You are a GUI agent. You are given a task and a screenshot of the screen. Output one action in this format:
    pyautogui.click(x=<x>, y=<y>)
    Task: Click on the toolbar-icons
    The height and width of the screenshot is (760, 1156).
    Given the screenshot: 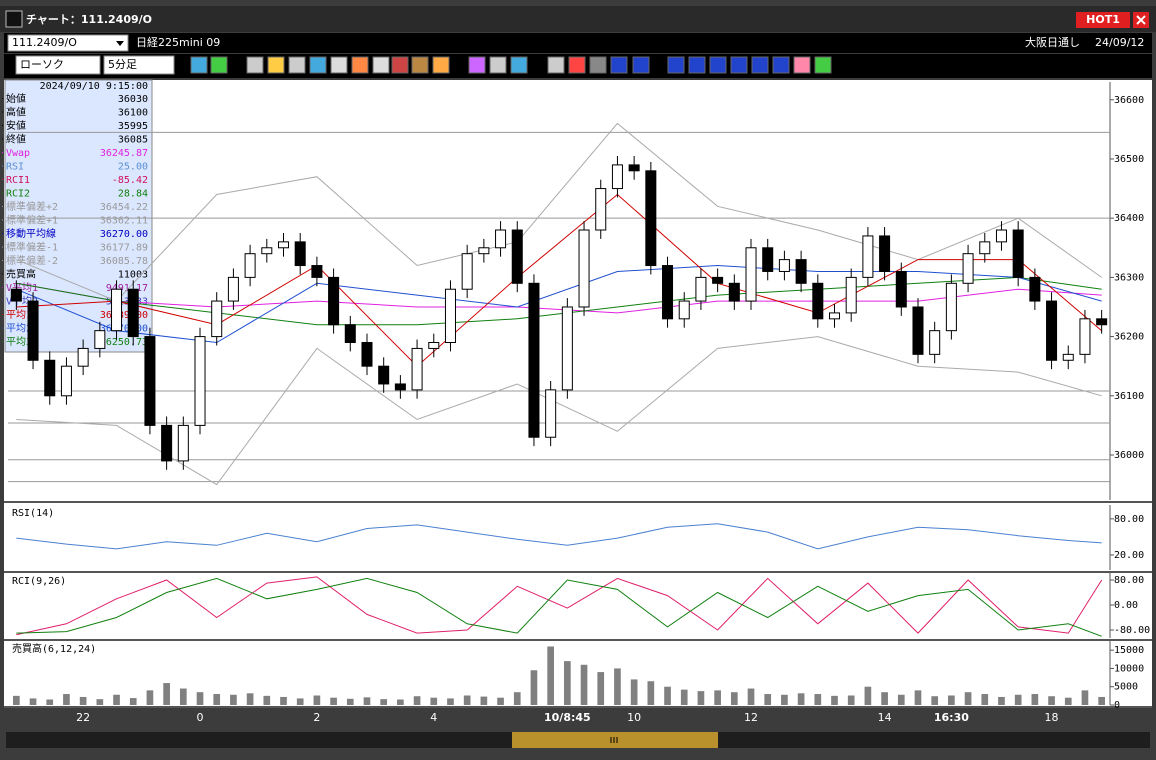 What is the action you would take?
    pyautogui.click(x=511, y=65)
    